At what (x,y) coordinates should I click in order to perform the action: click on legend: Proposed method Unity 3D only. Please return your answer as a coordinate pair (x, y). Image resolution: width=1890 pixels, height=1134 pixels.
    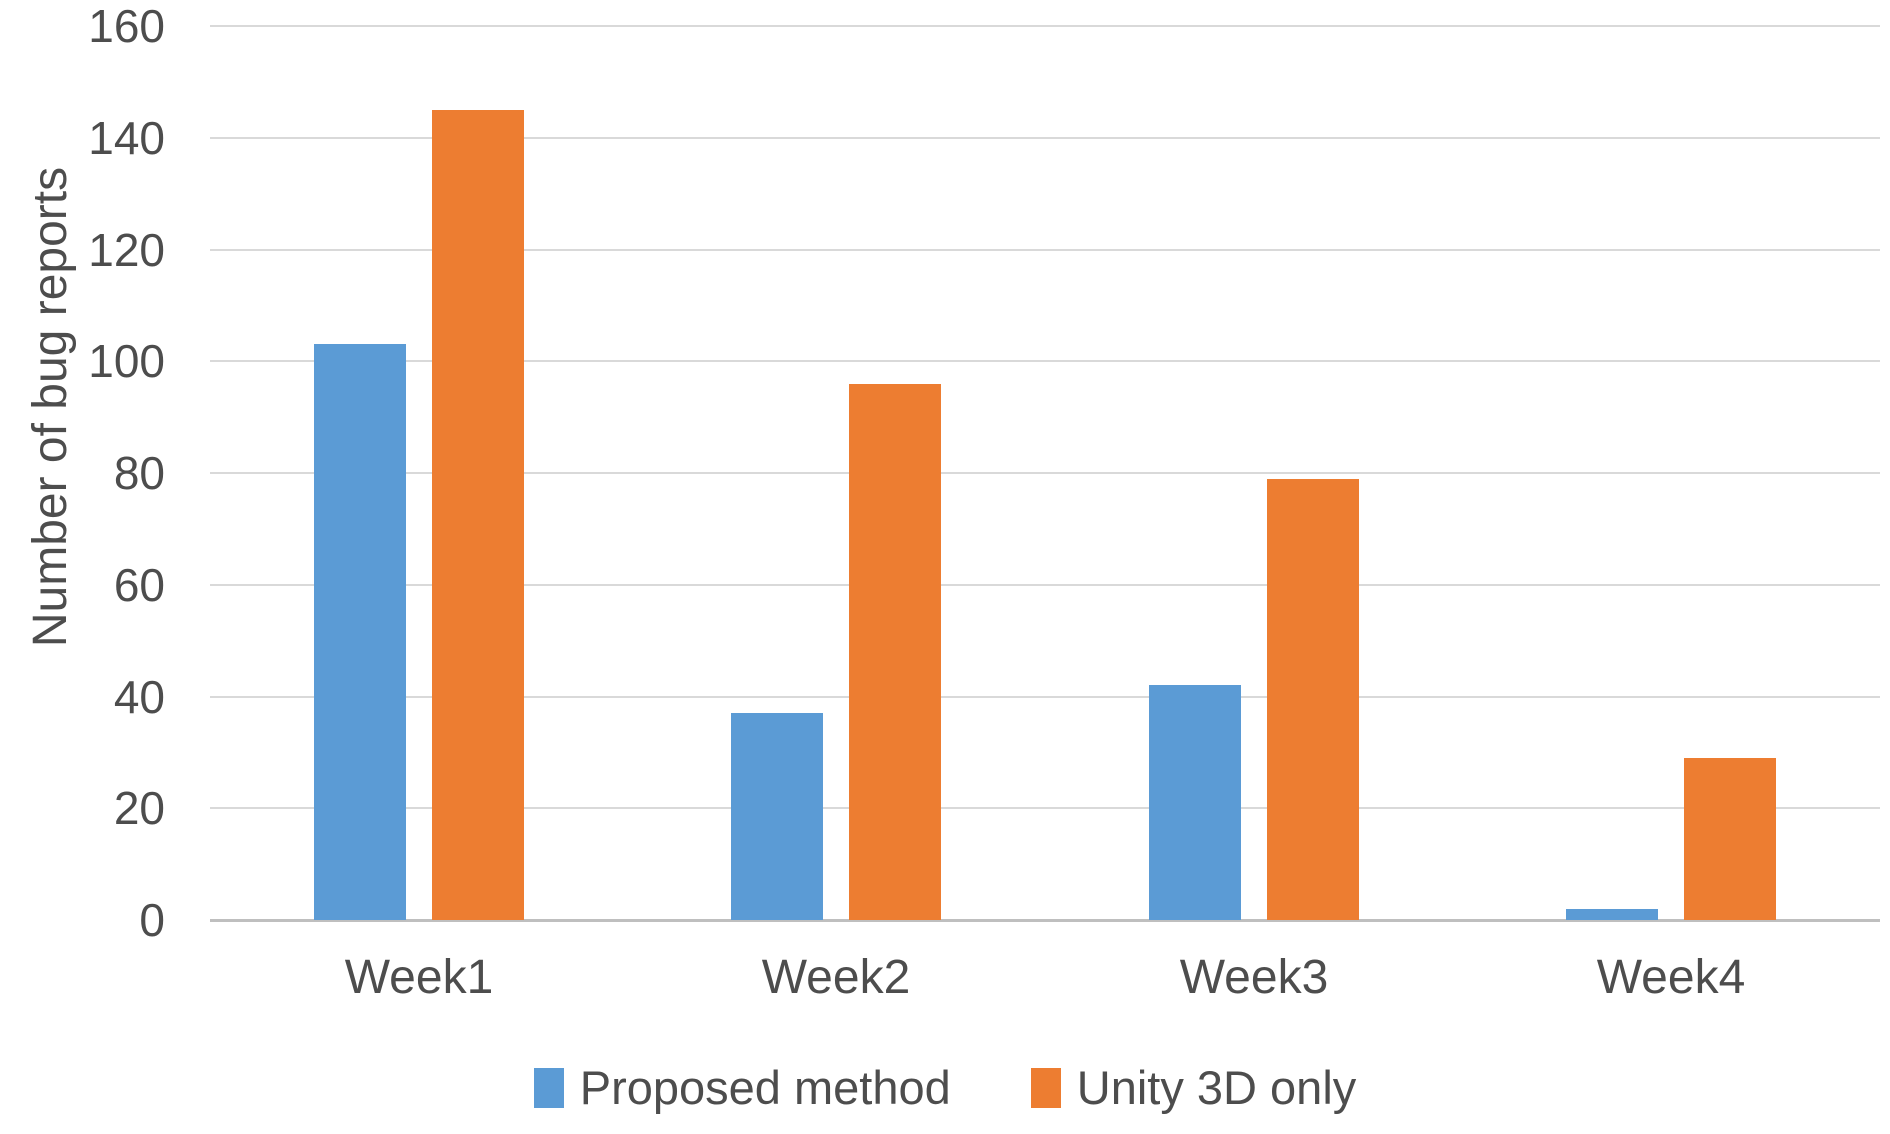
    Looking at the image, I should click on (945, 1088).